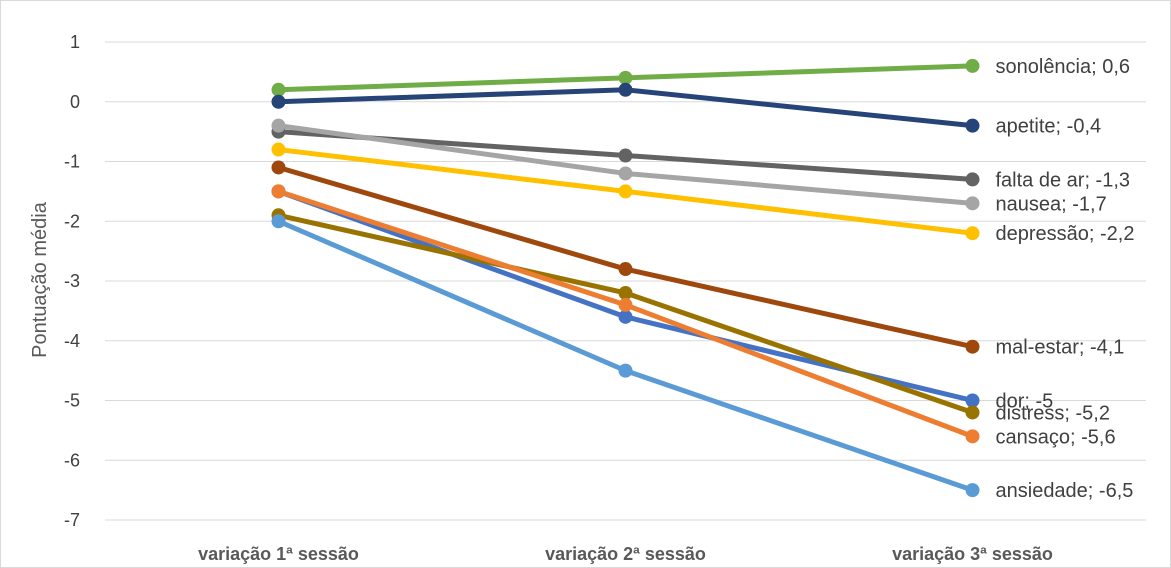  What do you see at coordinates (72, 460) in the screenshot?
I see `y-tick-label: -6` at bounding box center [72, 460].